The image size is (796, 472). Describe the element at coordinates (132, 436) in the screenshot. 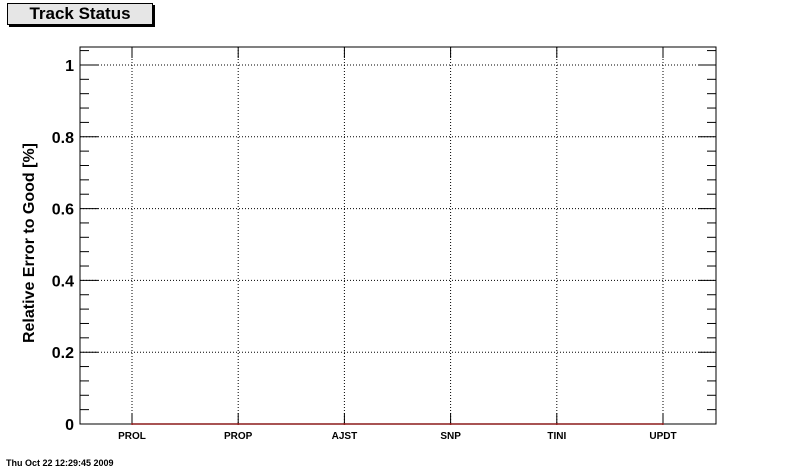

I see `x-tick-label: PROL` at that location.